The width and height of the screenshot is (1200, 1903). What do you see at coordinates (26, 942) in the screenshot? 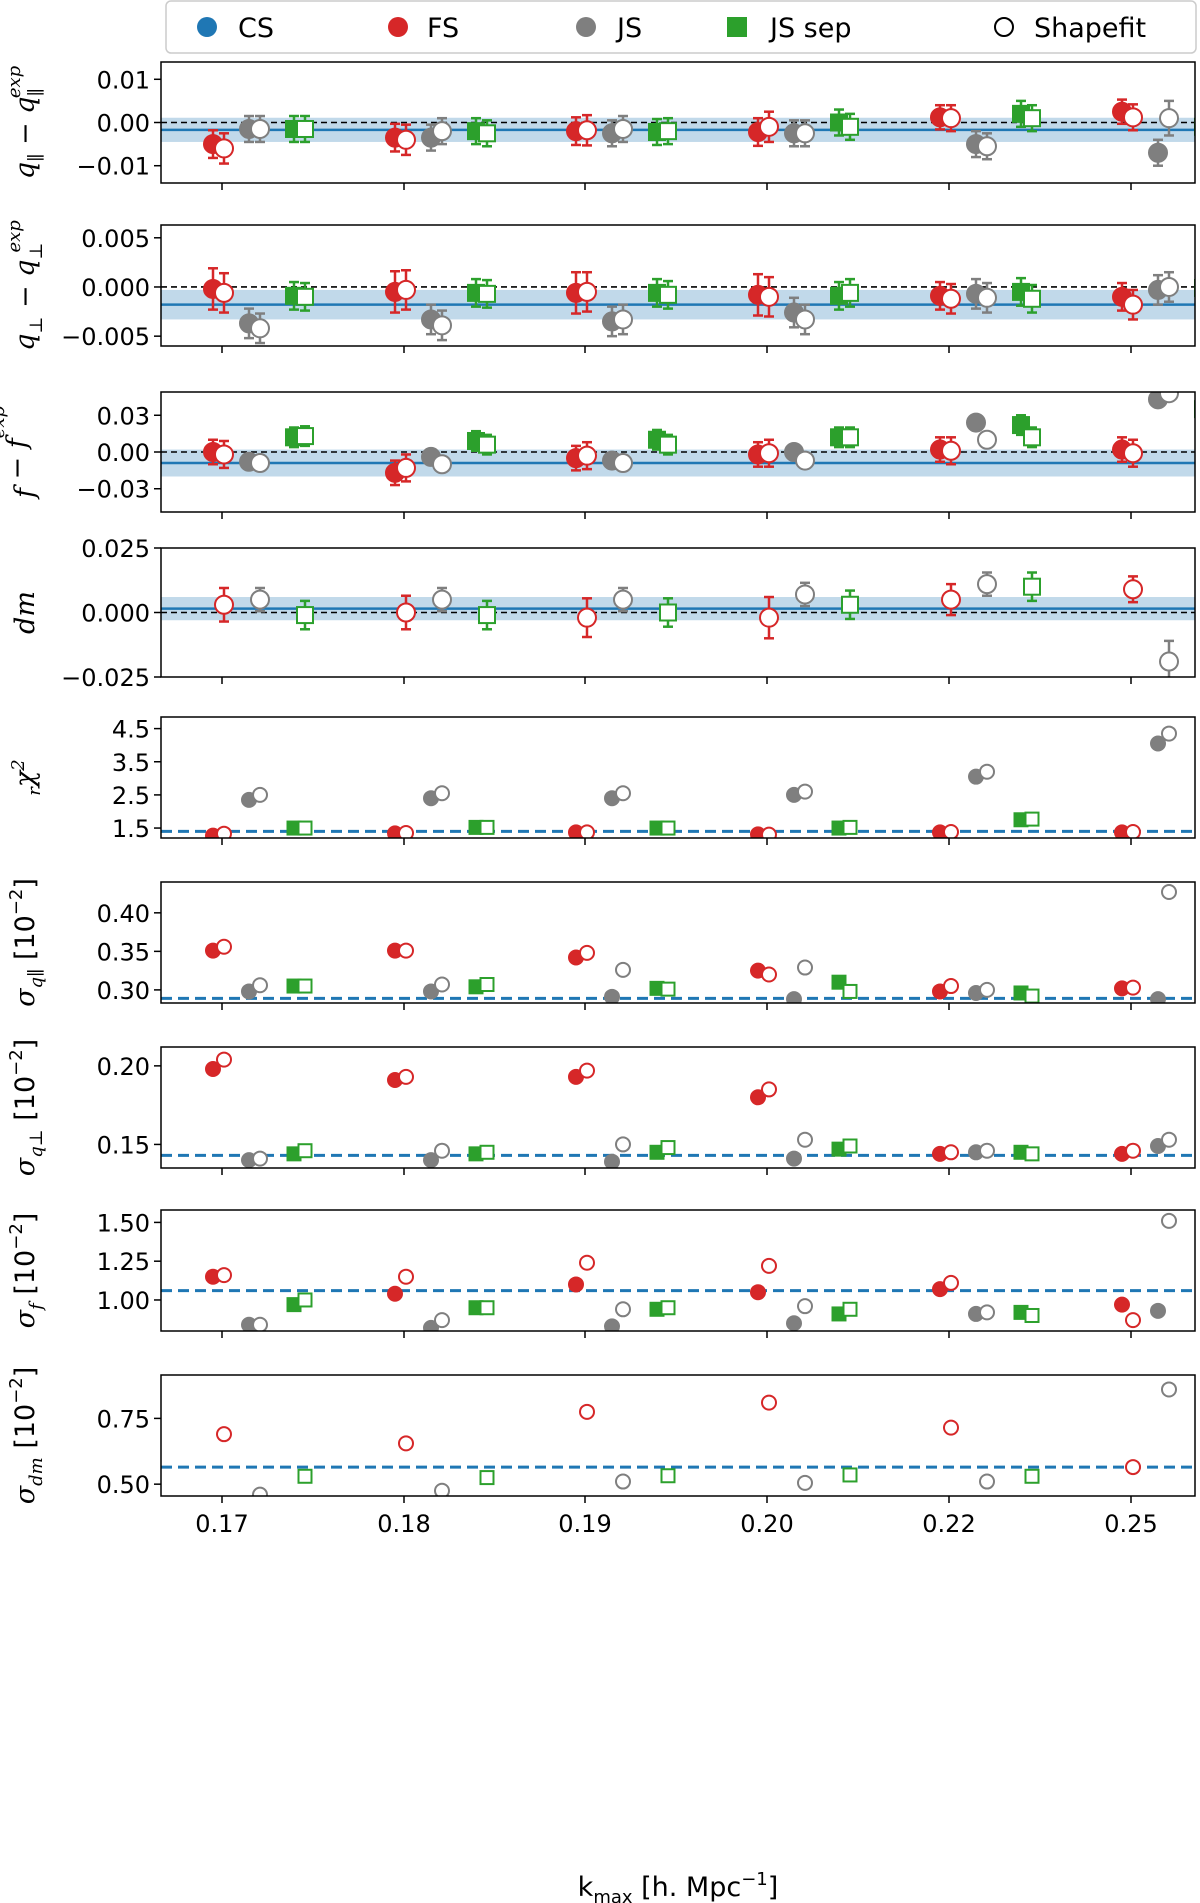
I see `y-axis-label-sigma_q_par: σq∥ [10−2]` at bounding box center [26, 942].